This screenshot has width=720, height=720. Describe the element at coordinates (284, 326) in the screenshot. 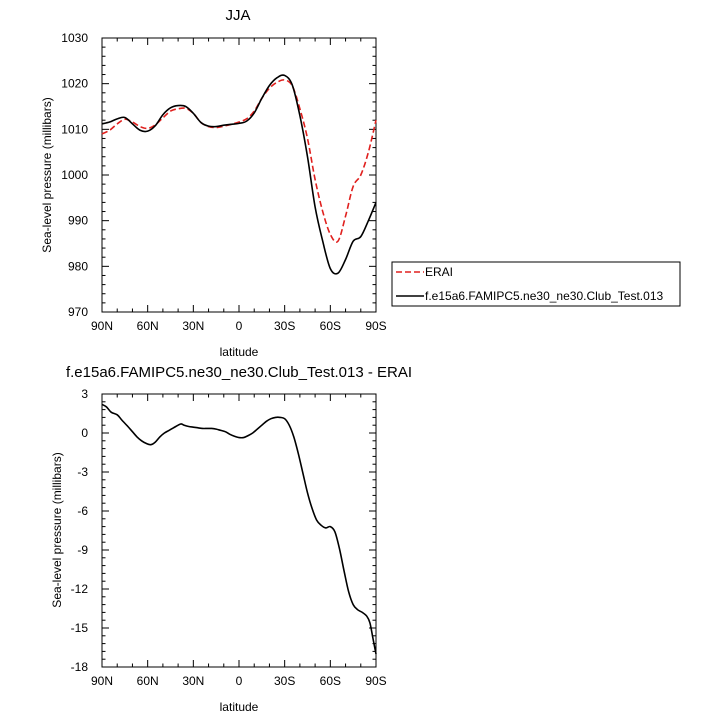

I see `top-x-tick-label: 30S` at that location.